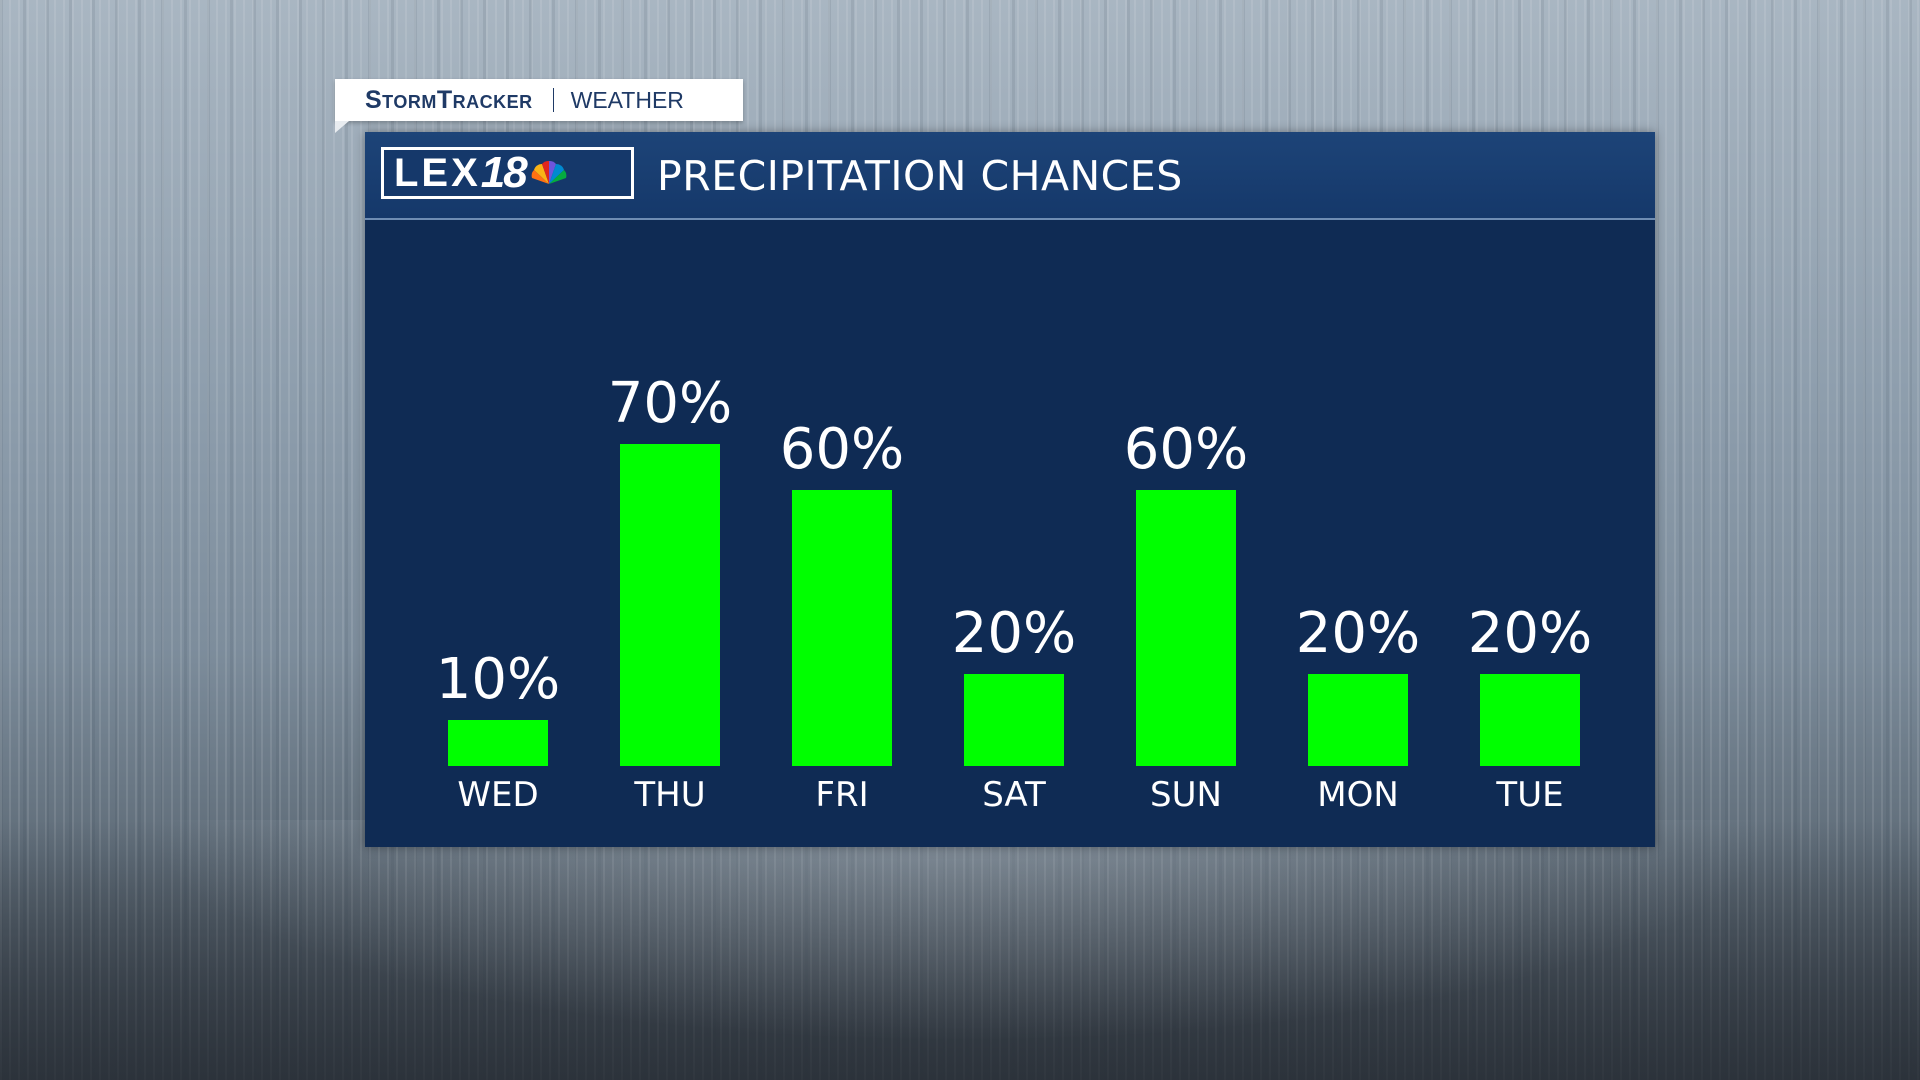  I want to click on tag-notch, so click(342, 127).